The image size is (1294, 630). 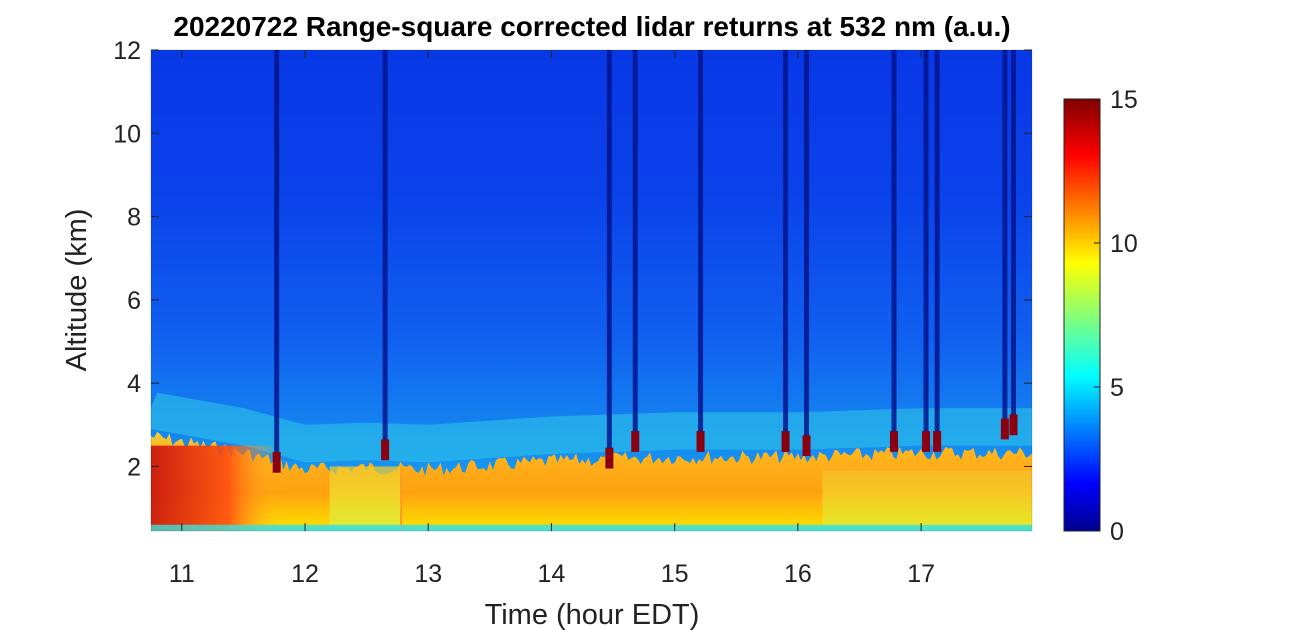 What do you see at coordinates (127, 51) in the screenshot?
I see `y-tick-label: 12` at bounding box center [127, 51].